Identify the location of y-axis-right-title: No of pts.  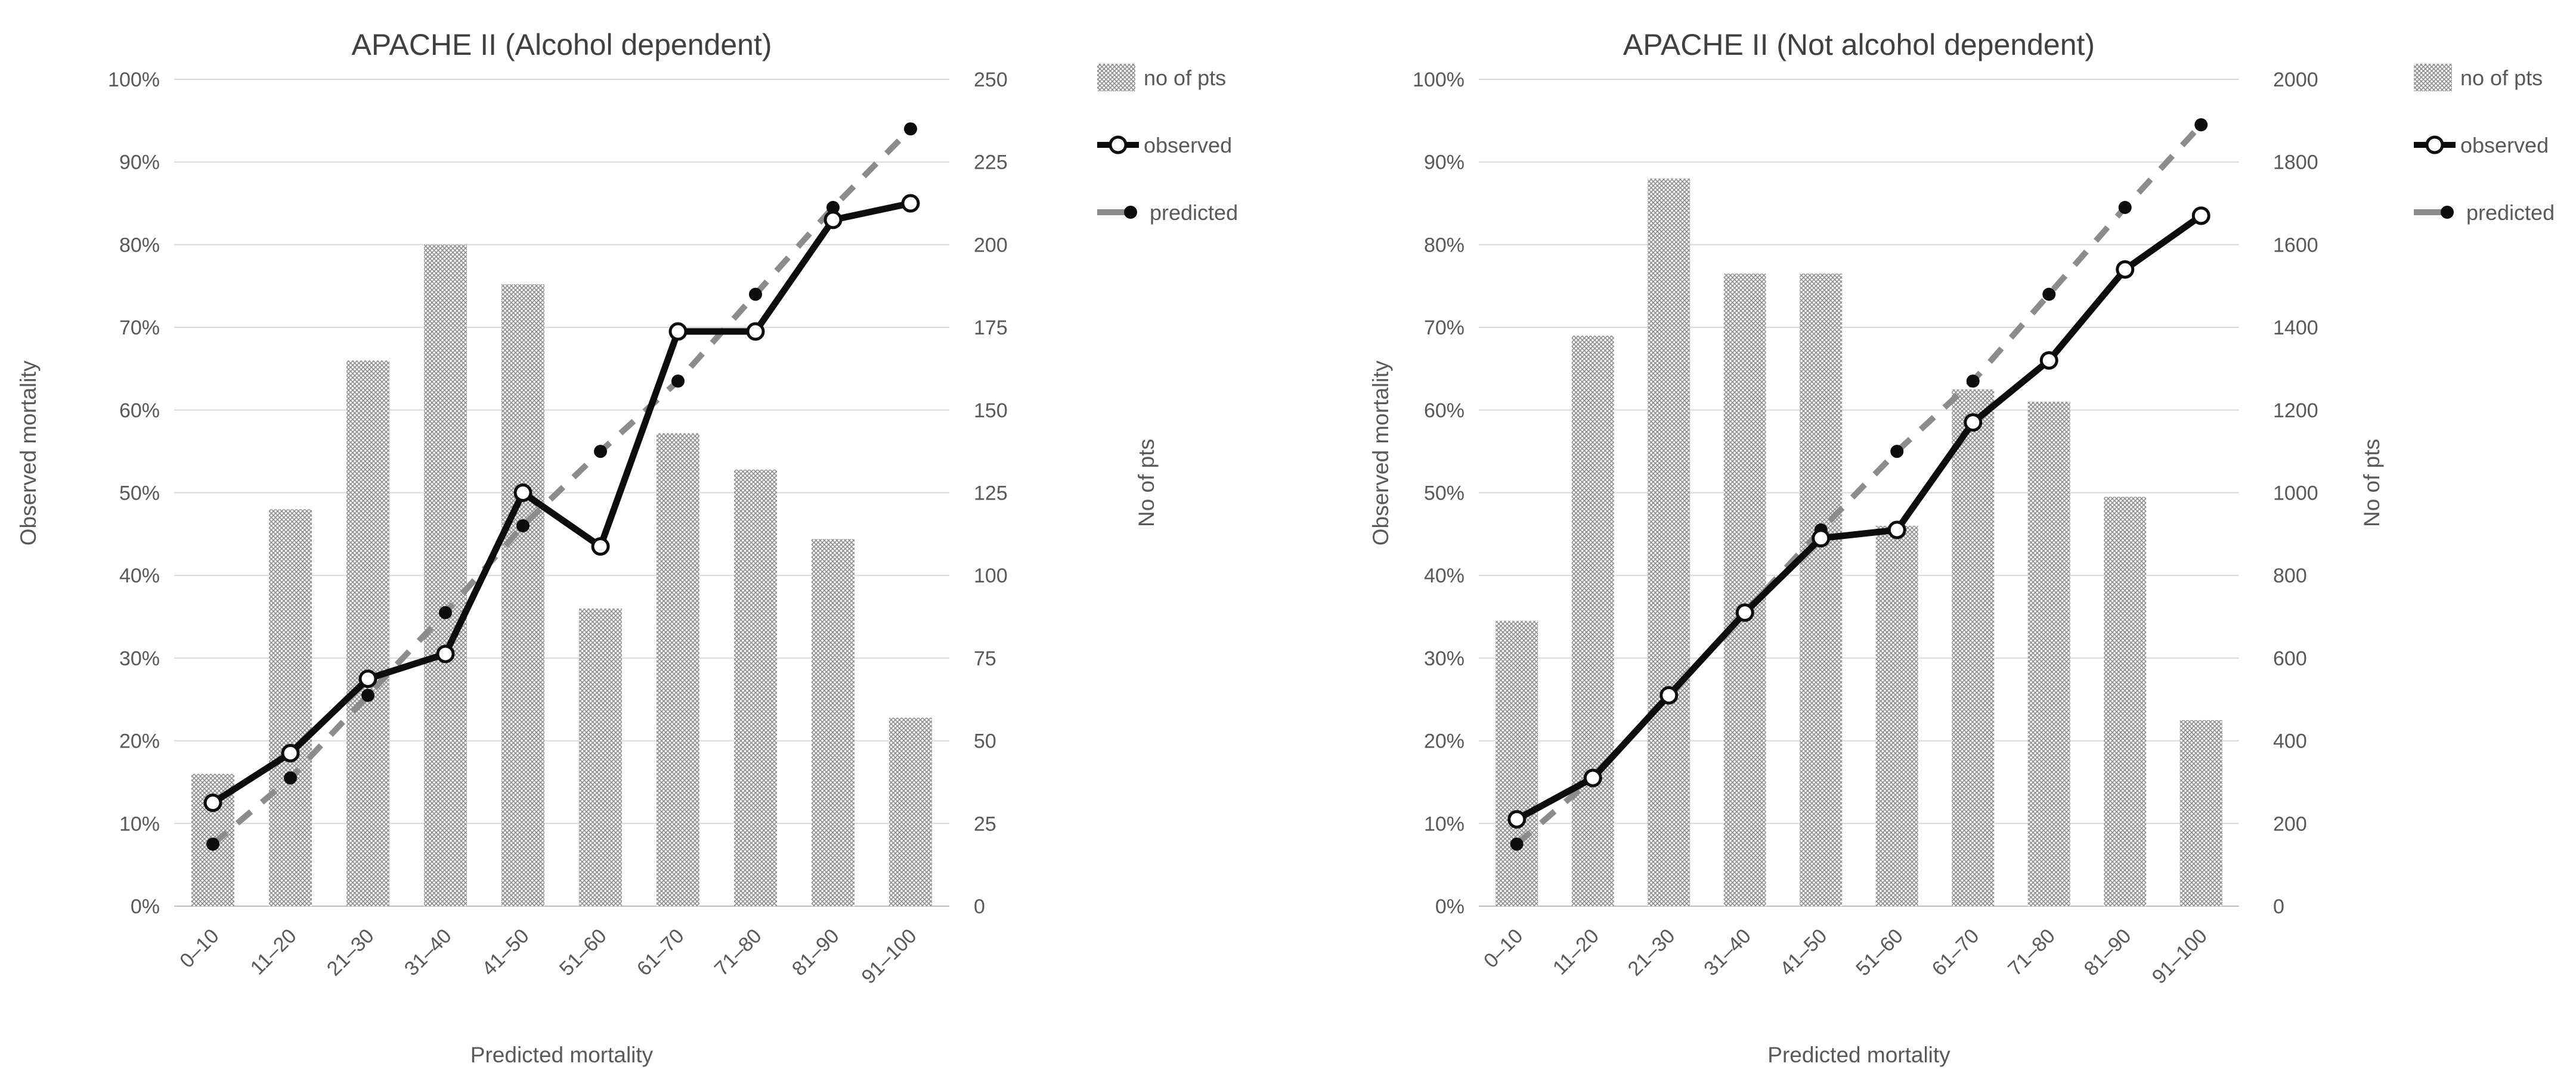
(2372, 483).